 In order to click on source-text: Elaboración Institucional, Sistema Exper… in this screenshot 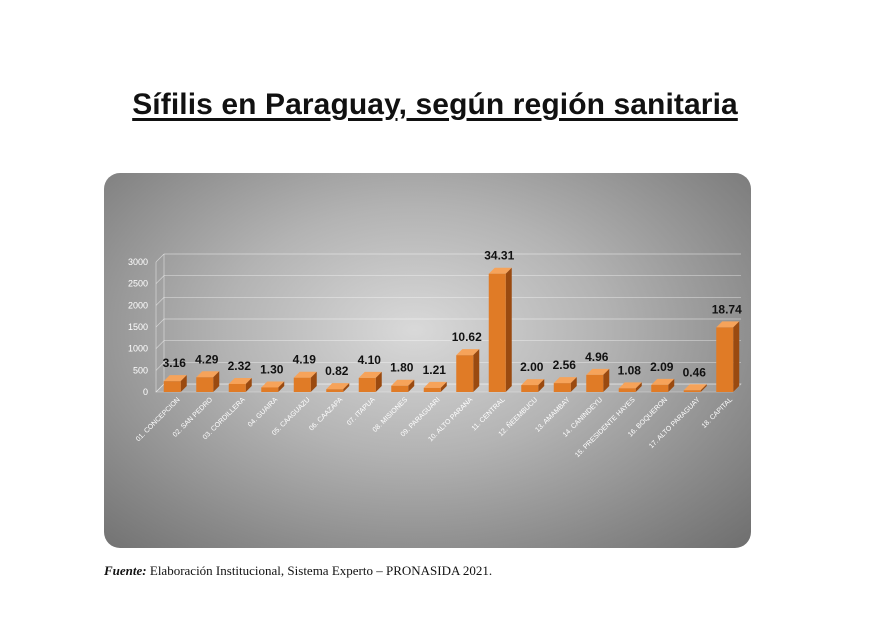, I will do `click(319, 570)`.